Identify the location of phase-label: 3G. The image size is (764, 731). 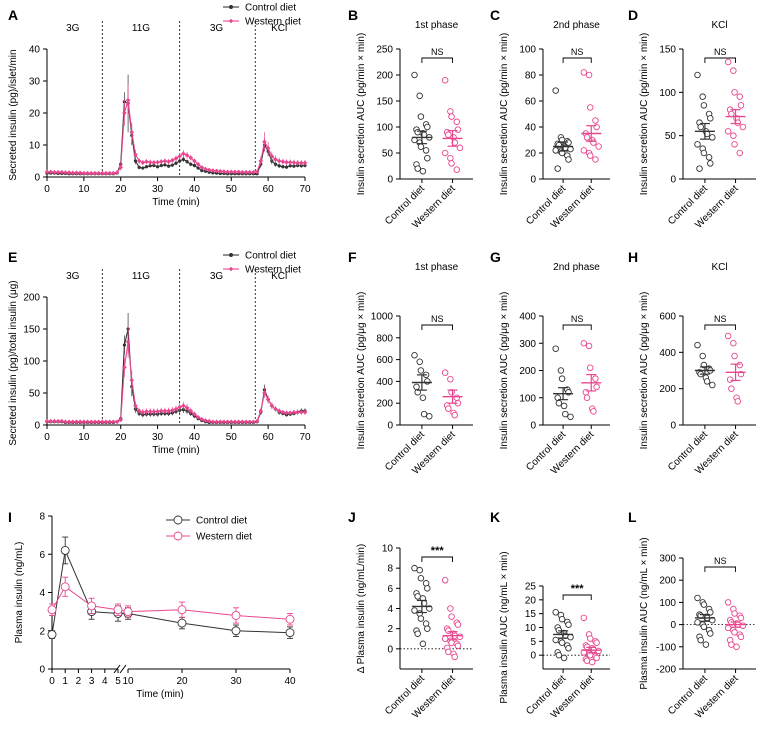
(73, 28).